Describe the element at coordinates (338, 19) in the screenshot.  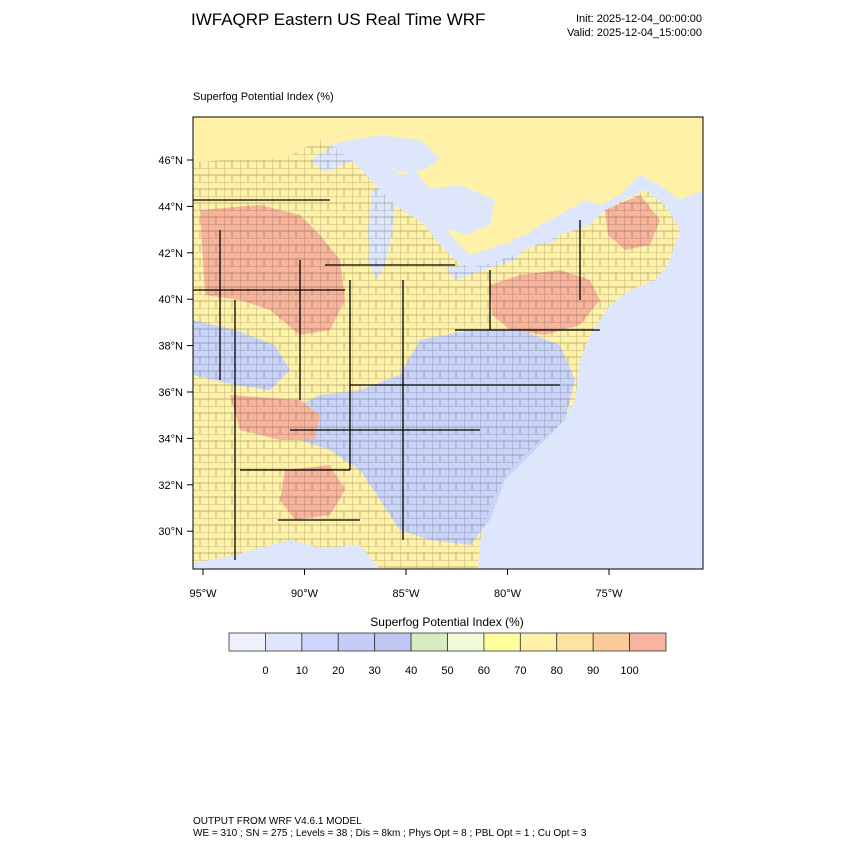
I see `main-title: IWFAQRP Eastern US Real Time WRF` at that location.